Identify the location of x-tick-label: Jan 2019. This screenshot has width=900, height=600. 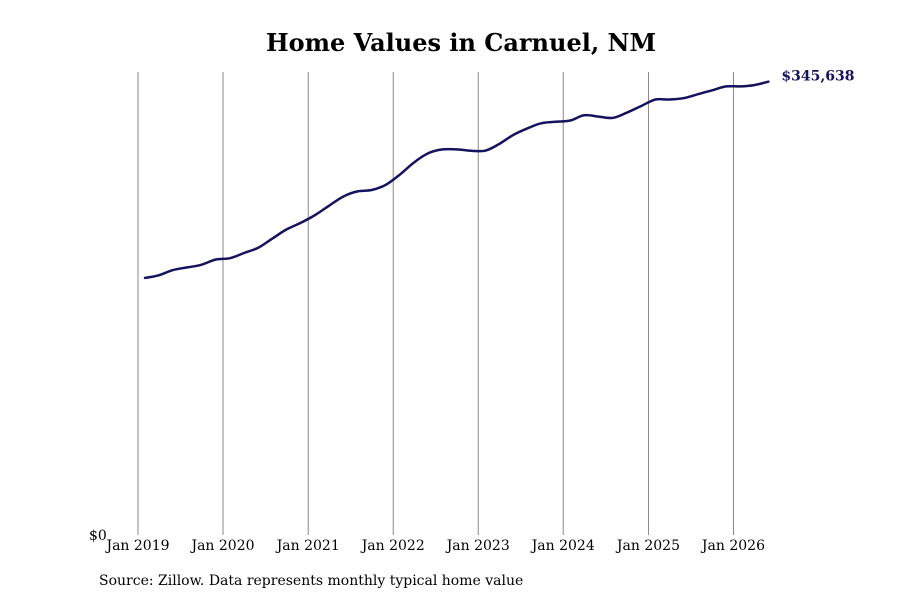
(136, 546).